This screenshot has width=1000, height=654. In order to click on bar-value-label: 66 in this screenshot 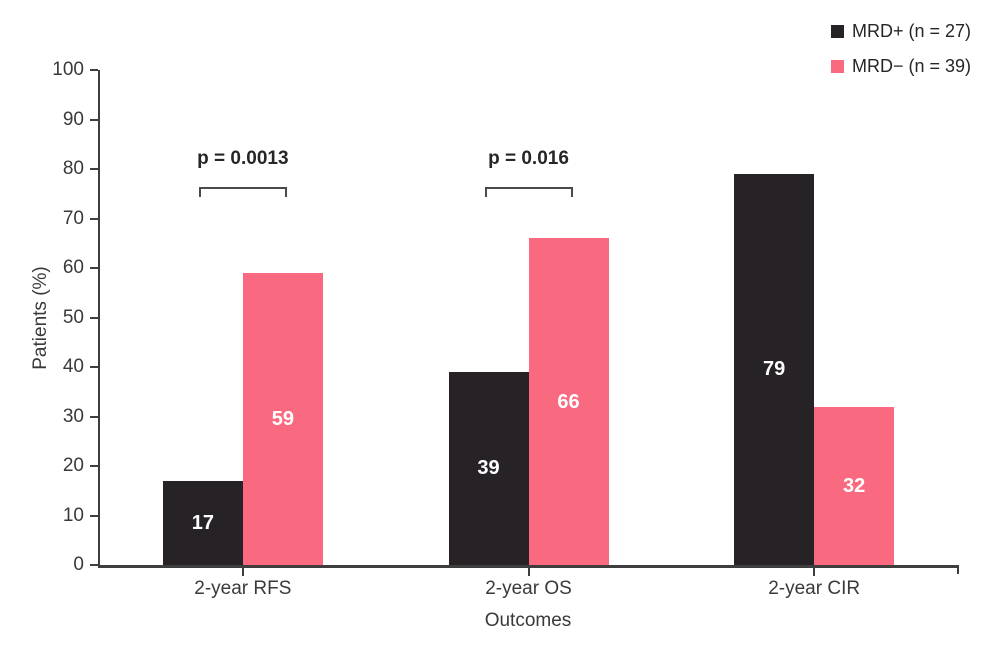, I will do `click(568, 401)`.